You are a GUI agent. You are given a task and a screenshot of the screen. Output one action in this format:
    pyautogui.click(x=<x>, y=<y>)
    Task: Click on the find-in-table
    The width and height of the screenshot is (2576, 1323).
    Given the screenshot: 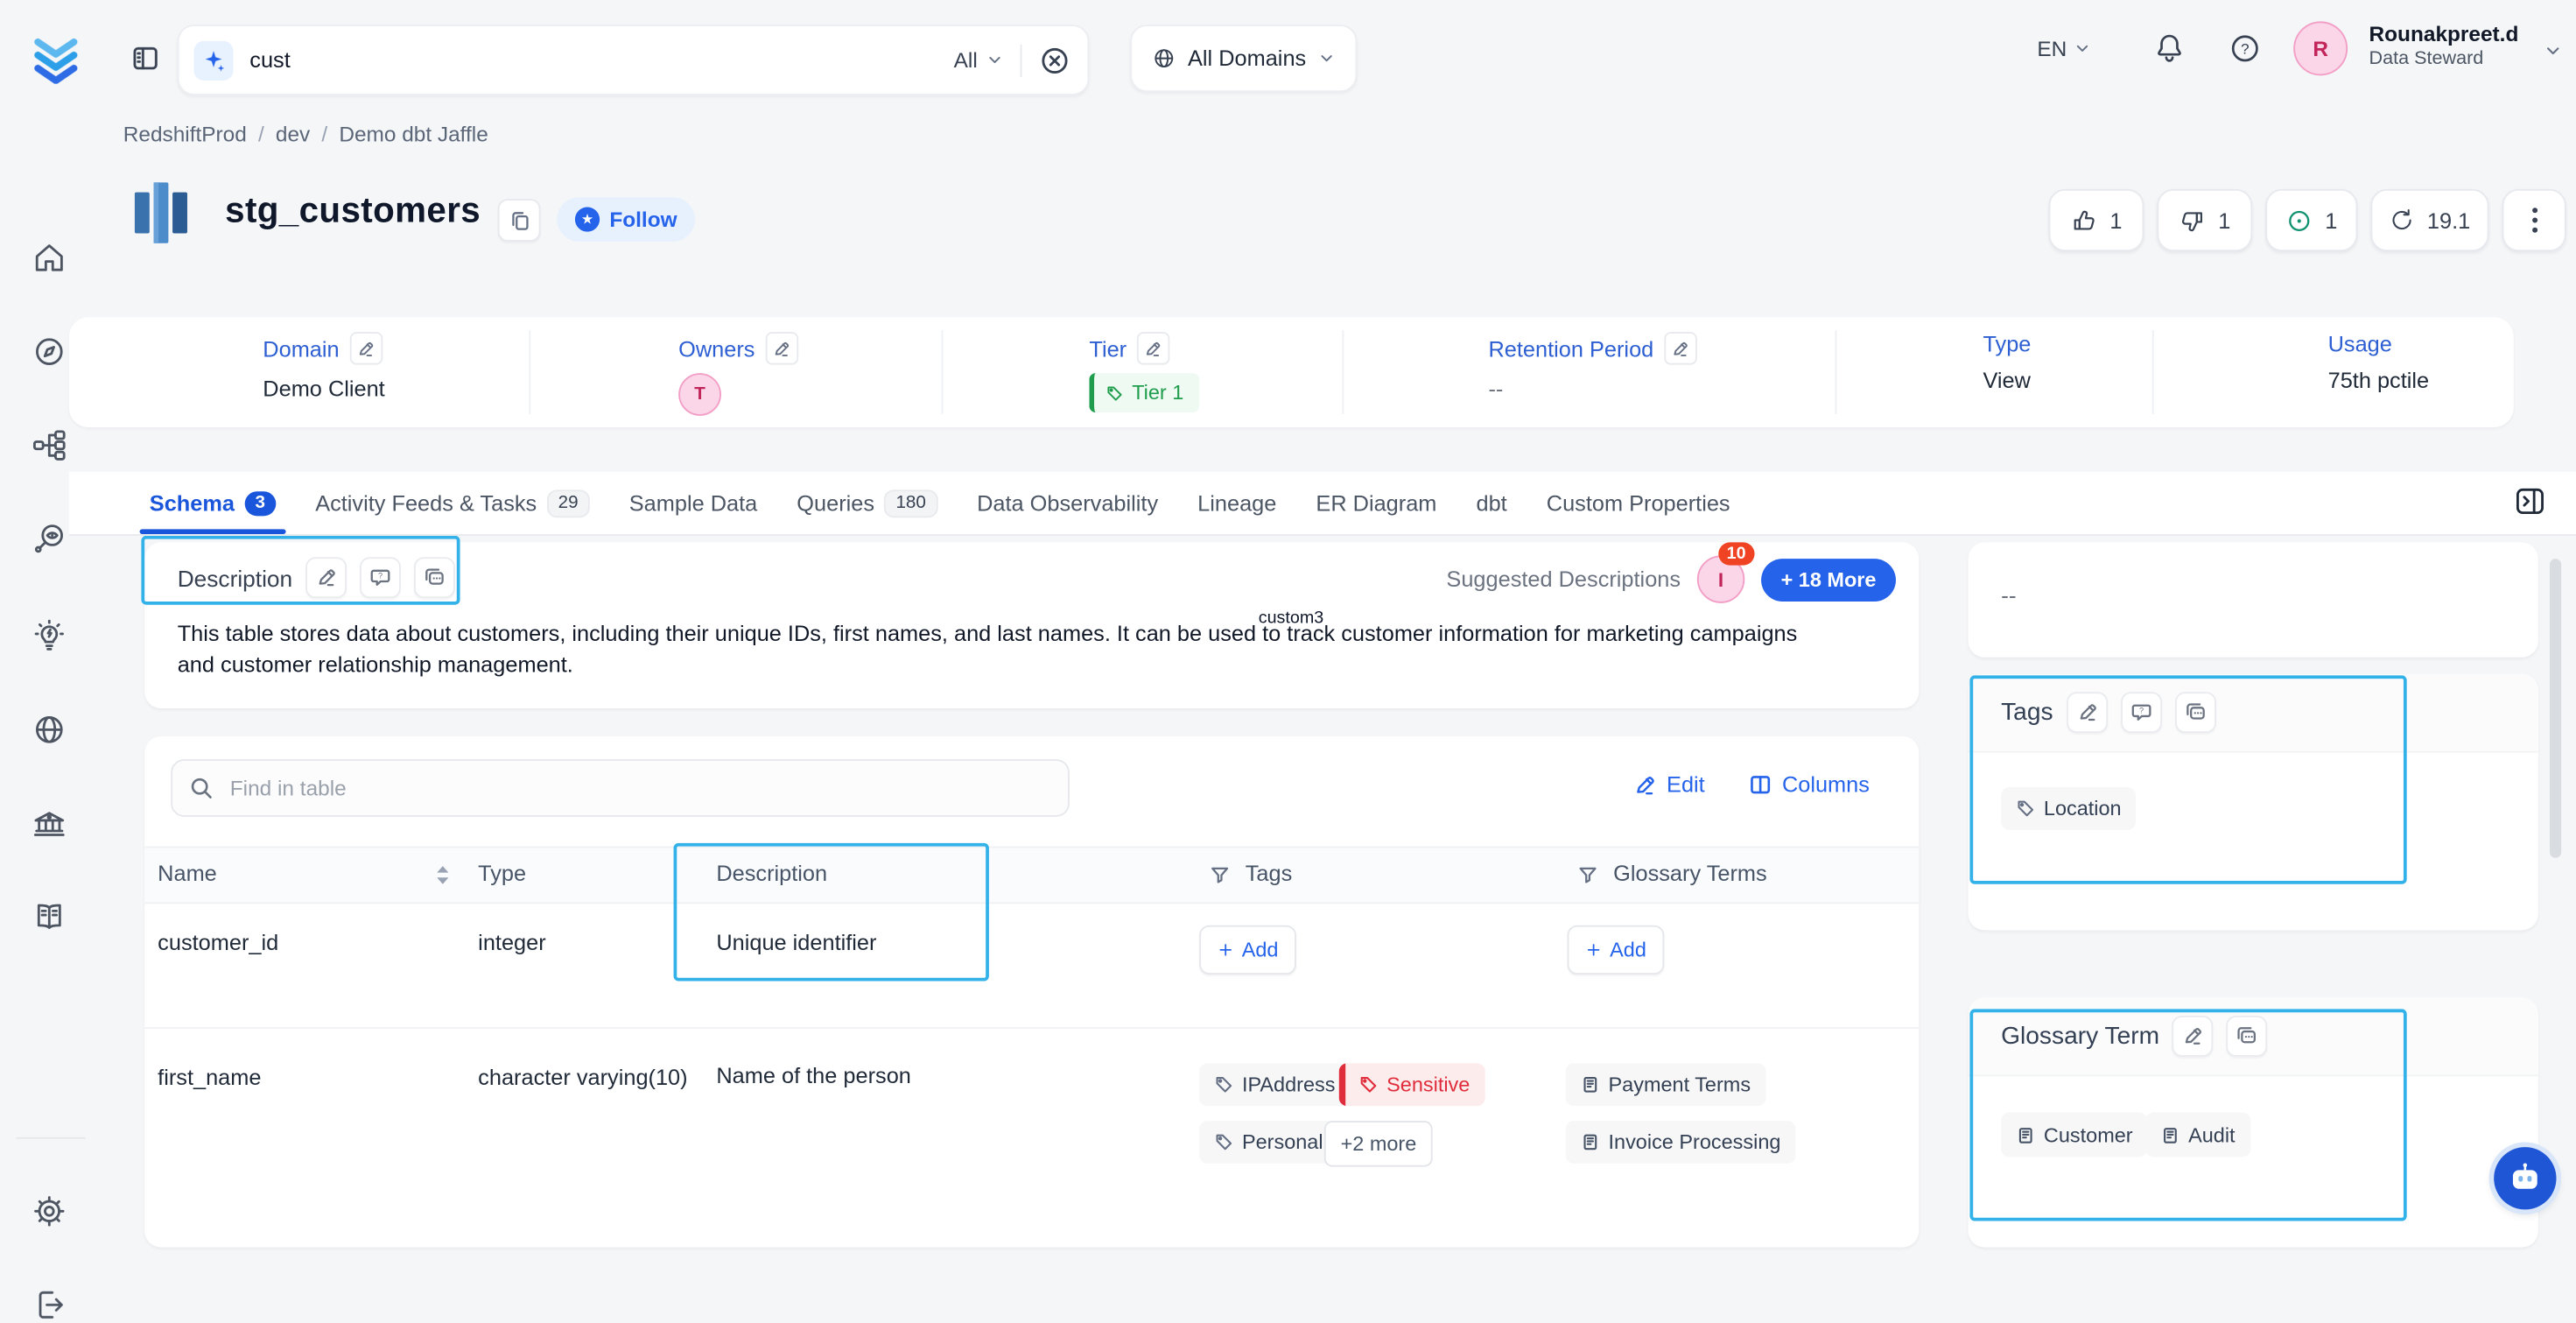 What is the action you would take?
    pyautogui.click(x=620, y=788)
    